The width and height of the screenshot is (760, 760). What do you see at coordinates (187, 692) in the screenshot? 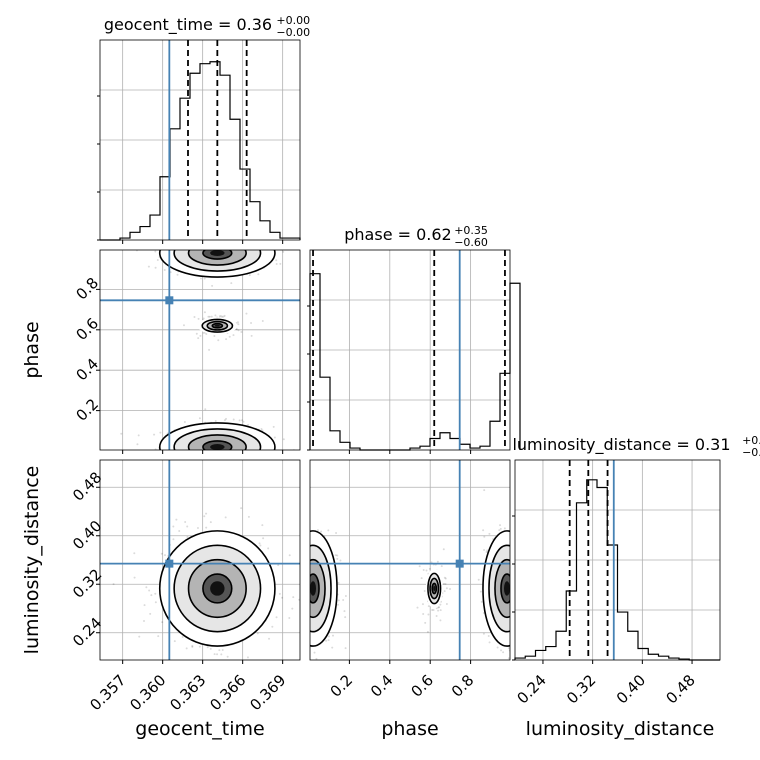
I see `x-tick-label: 0.363` at bounding box center [187, 692].